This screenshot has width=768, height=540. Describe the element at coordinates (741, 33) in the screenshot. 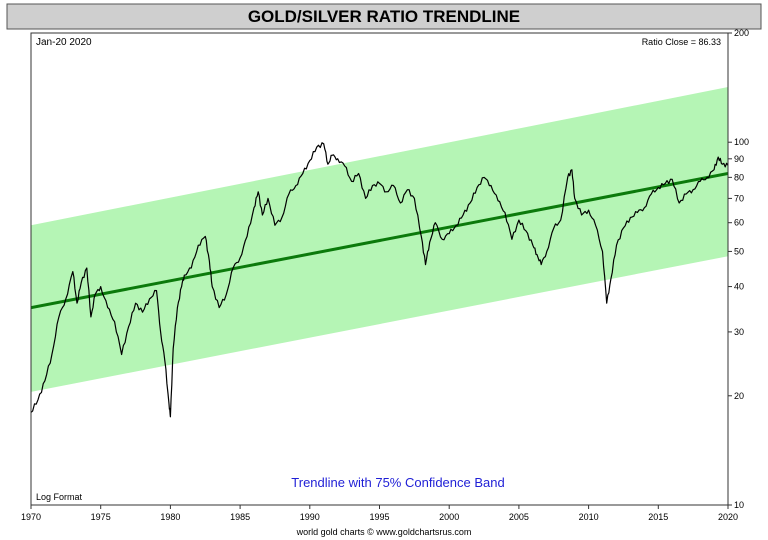

I see `y-tick-label: 200` at that location.